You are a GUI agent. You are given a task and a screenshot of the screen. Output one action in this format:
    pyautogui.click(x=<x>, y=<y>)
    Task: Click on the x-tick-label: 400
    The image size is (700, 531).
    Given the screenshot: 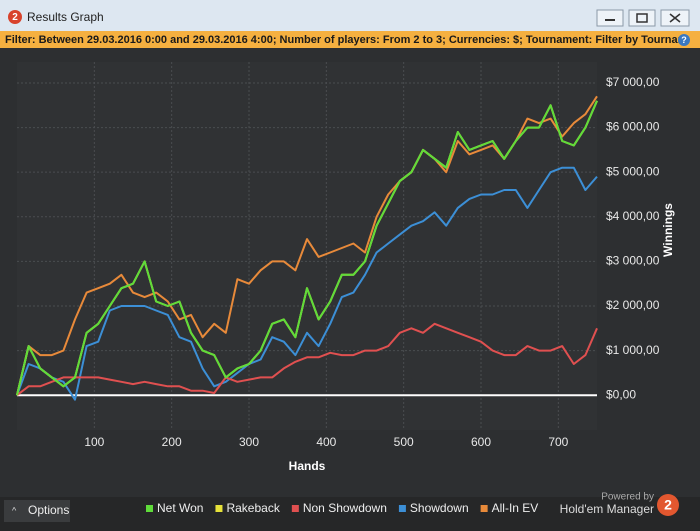 What is the action you would take?
    pyautogui.click(x=326, y=442)
    